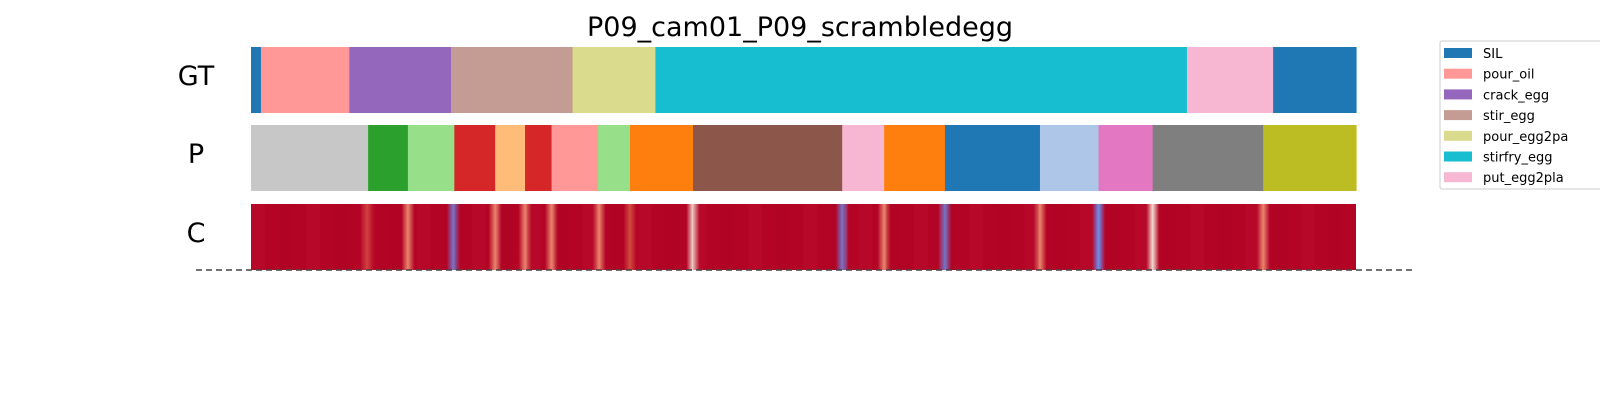 The height and width of the screenshot is (400, 1600). What do you see at coordinates (196, 76) in the screenshot?
I see `row-label-gt: GT` at bounding box center [196, 76].